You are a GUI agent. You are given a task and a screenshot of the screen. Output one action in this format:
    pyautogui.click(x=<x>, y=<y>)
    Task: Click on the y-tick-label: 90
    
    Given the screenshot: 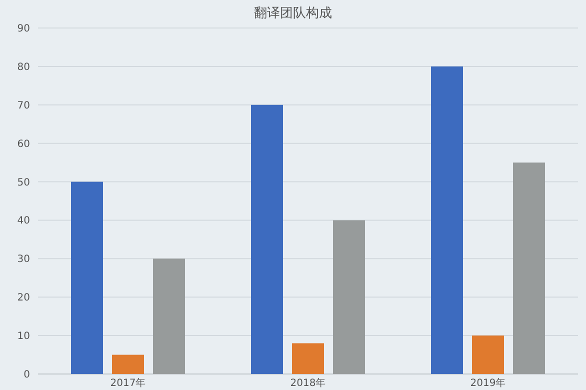 What is the action you would take?
    pyautogui.click(x=23, y=29)
    